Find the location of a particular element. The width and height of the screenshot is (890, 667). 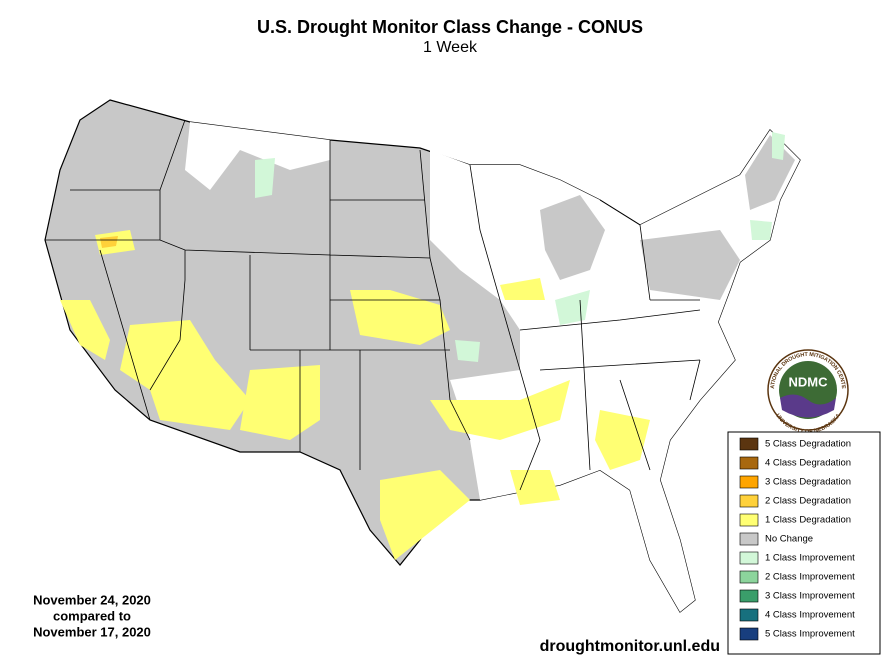

date-line: November 24, 2020 is located at coordinates (92, 599).